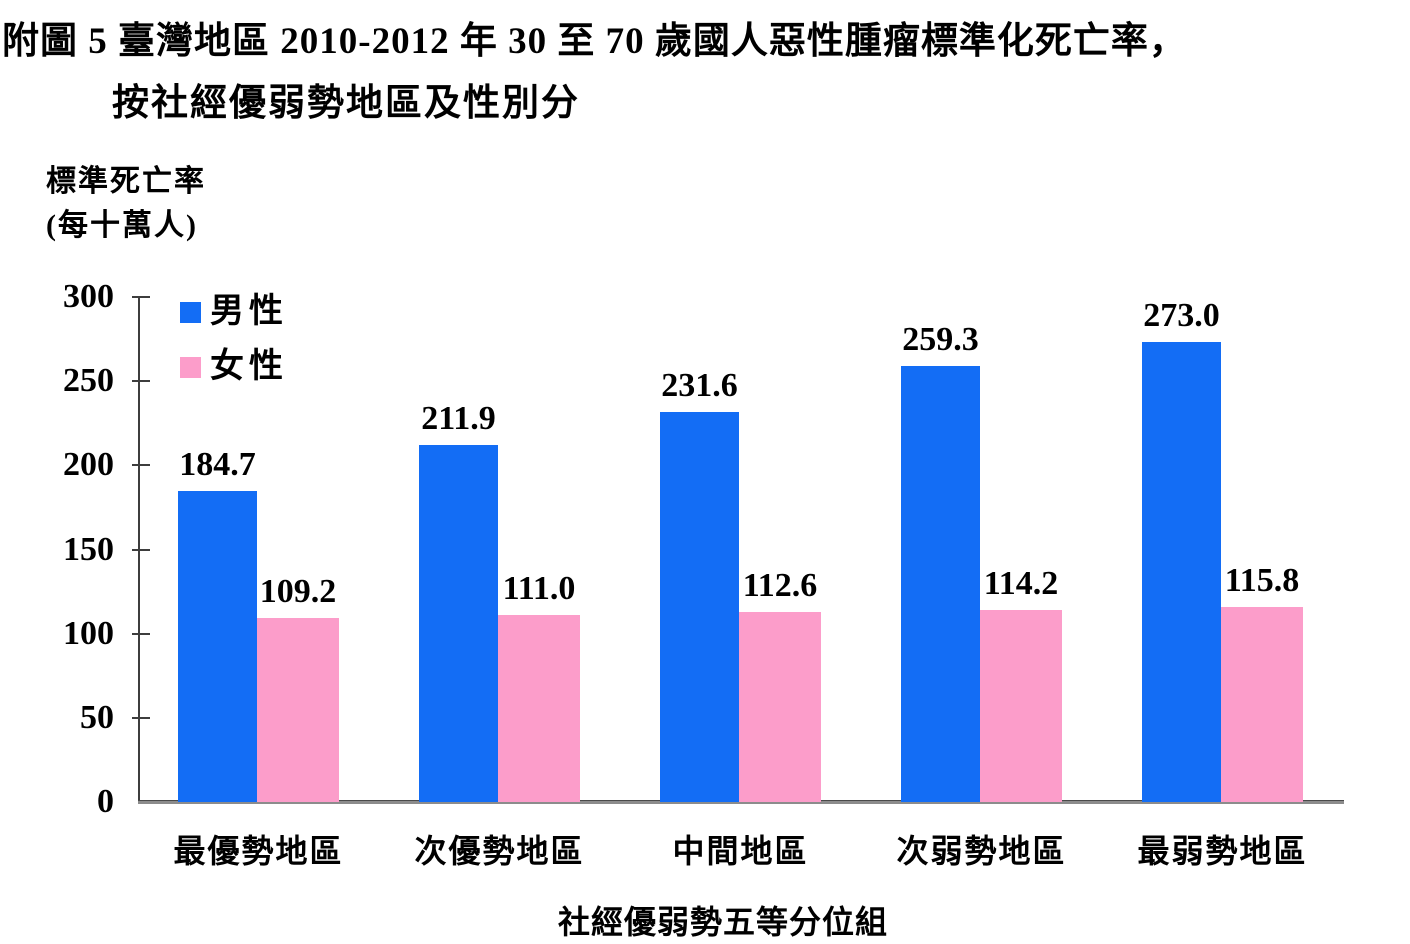 The height and width of the screenshot is (944, 1410). I want to click on y-axis-unit-line1: 標準死亡率, so click(126, 181).